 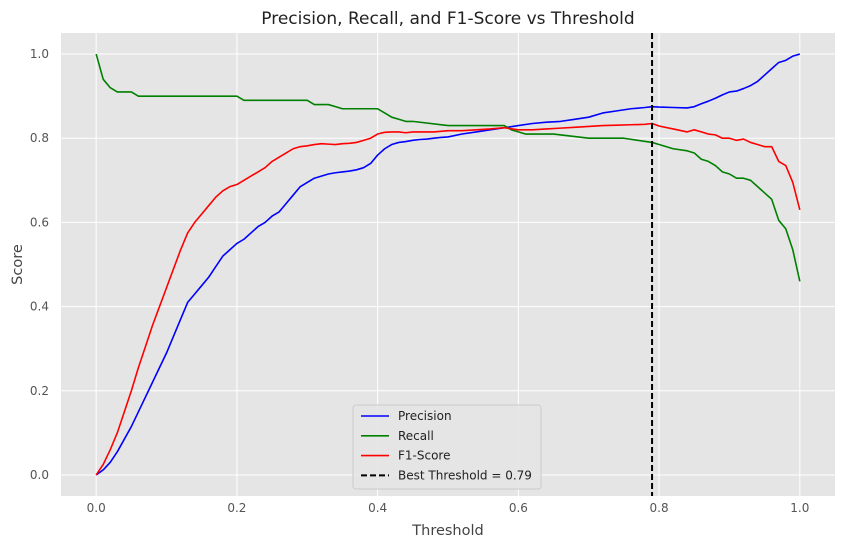 I want to click on x-tick-label: 0.0, so click(x=96, y=508).